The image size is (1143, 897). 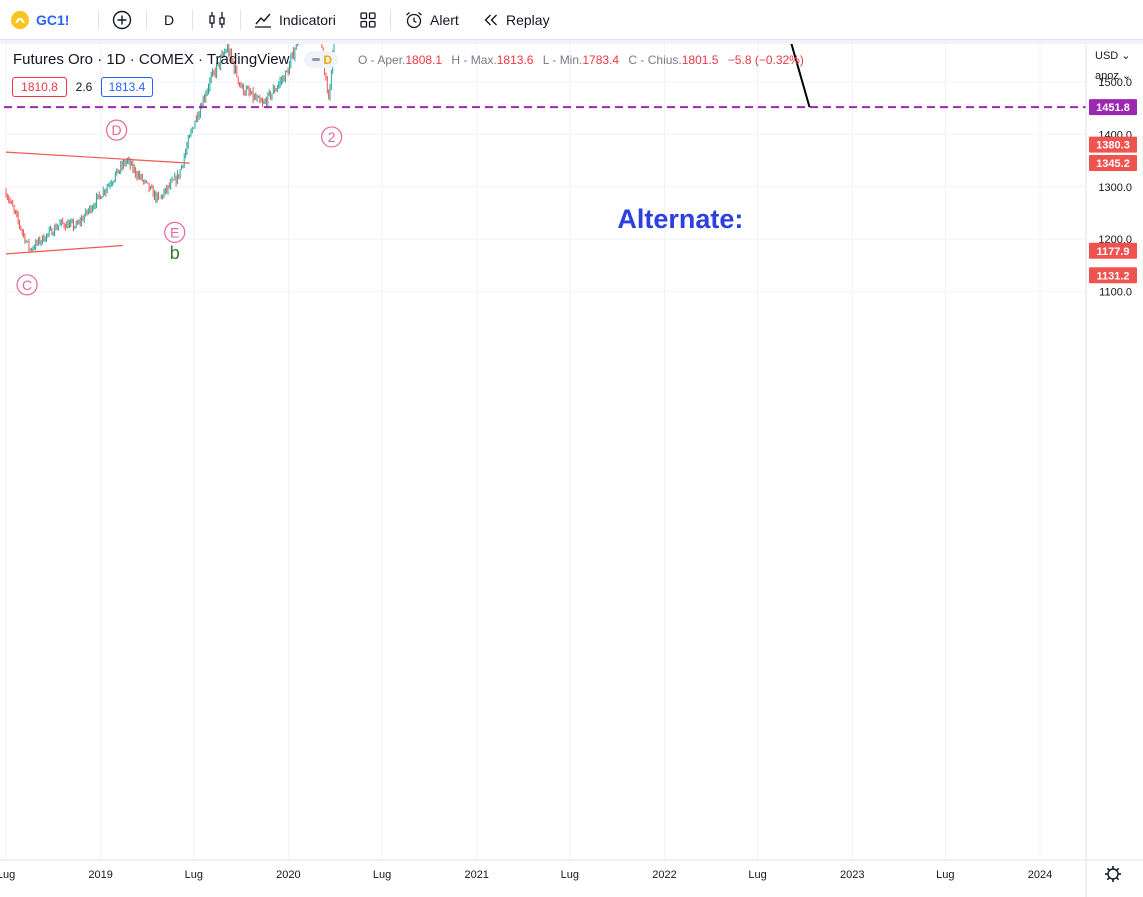 What do you see at coordinates (263, 20) in the screenshot?
I see `indicators-icon` at bounding box center [263, 20].